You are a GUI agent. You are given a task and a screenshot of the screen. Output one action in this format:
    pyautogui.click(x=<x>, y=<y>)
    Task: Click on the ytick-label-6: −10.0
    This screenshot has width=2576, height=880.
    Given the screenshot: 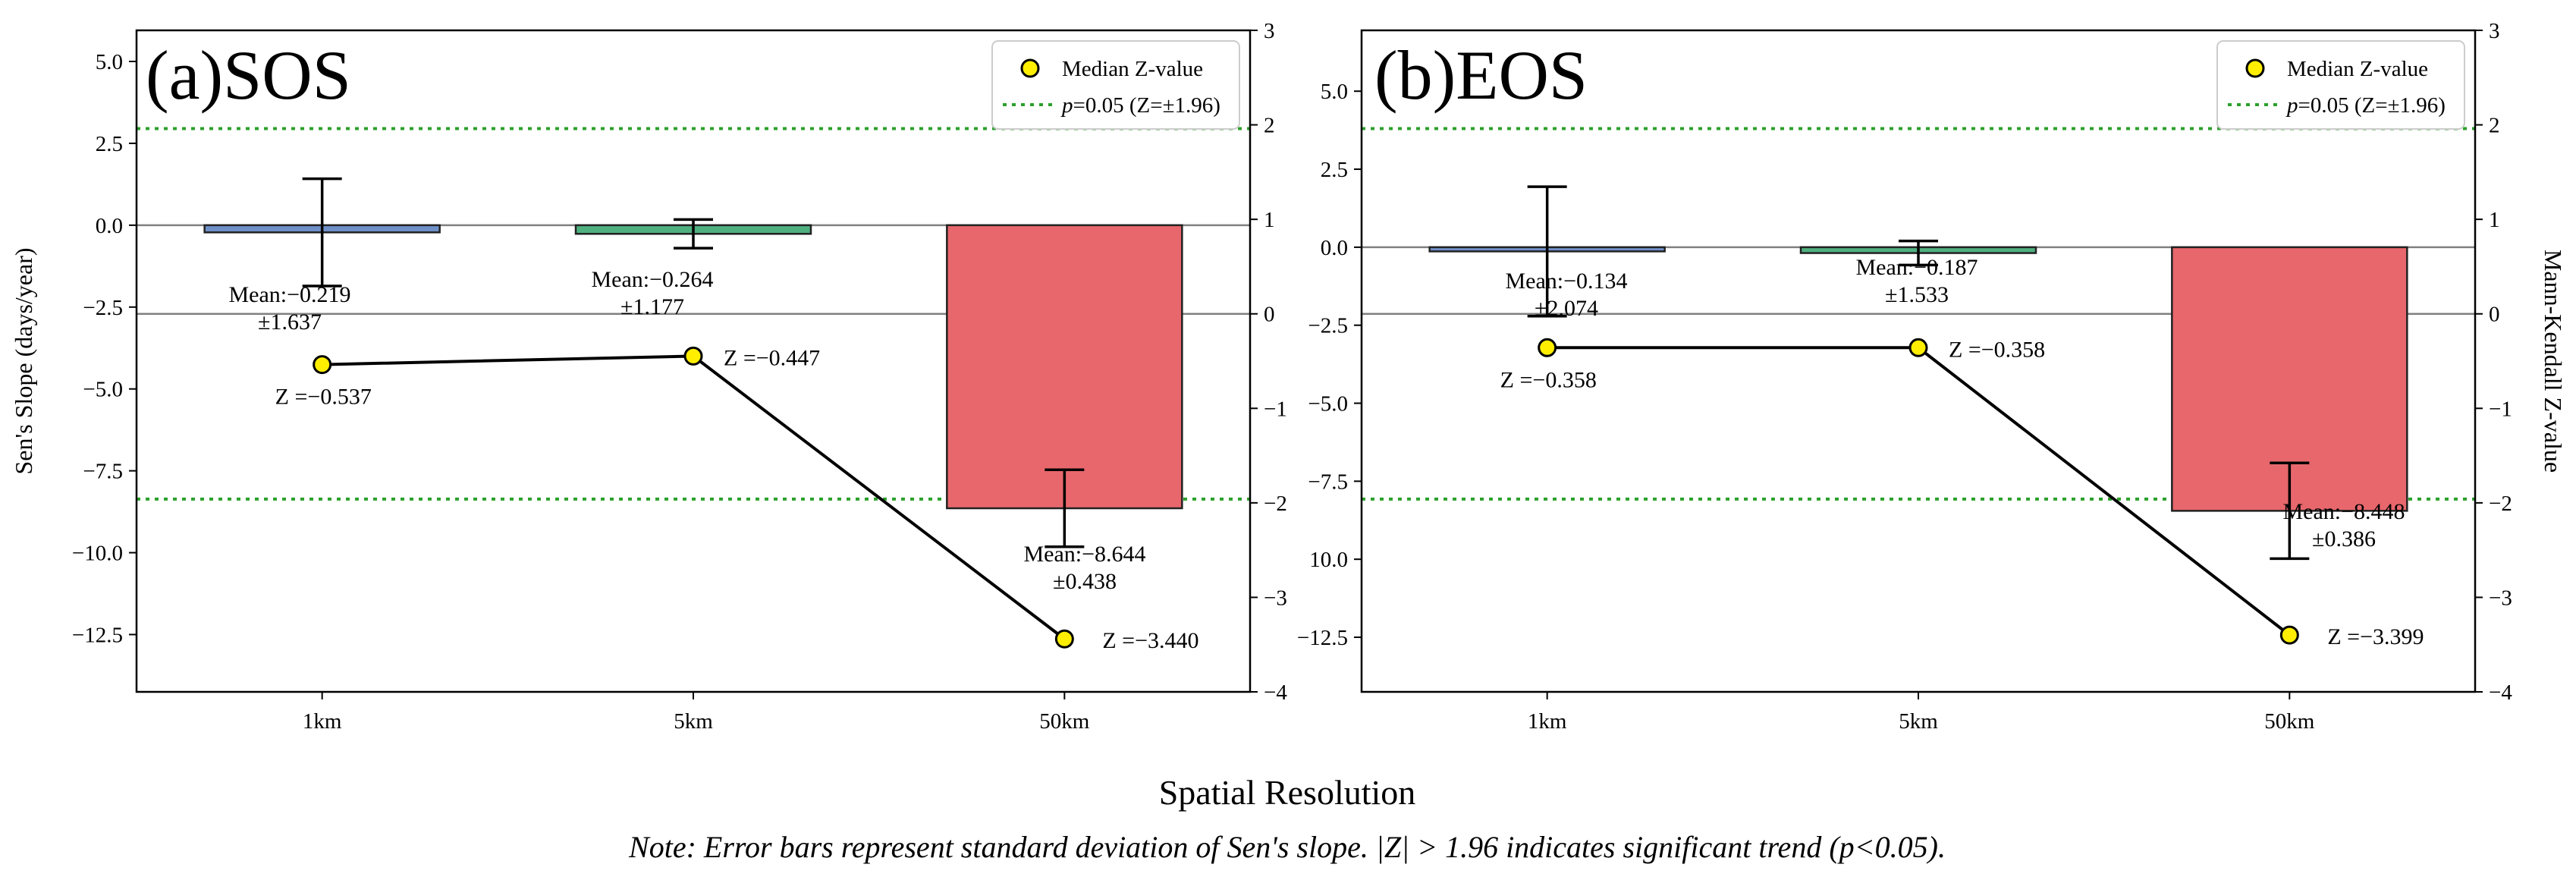 What is the action you would take?
    pyautogui.click(x=97, y=554)
    